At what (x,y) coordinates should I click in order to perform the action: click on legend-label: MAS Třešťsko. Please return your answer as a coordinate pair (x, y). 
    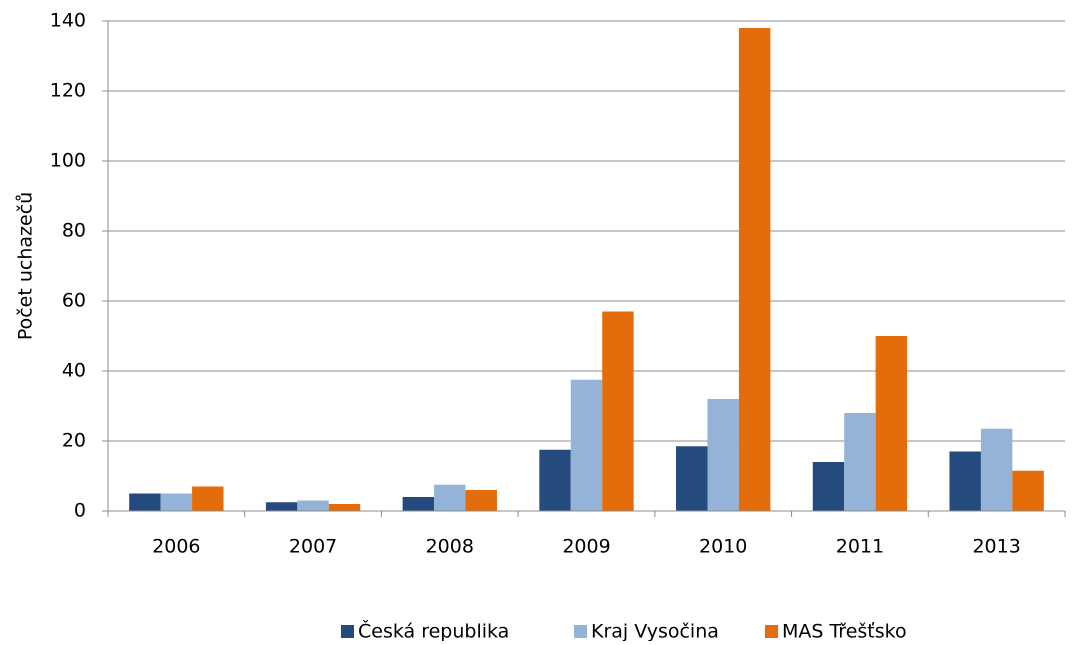
    Looking at the image, I should click on (844, 631).